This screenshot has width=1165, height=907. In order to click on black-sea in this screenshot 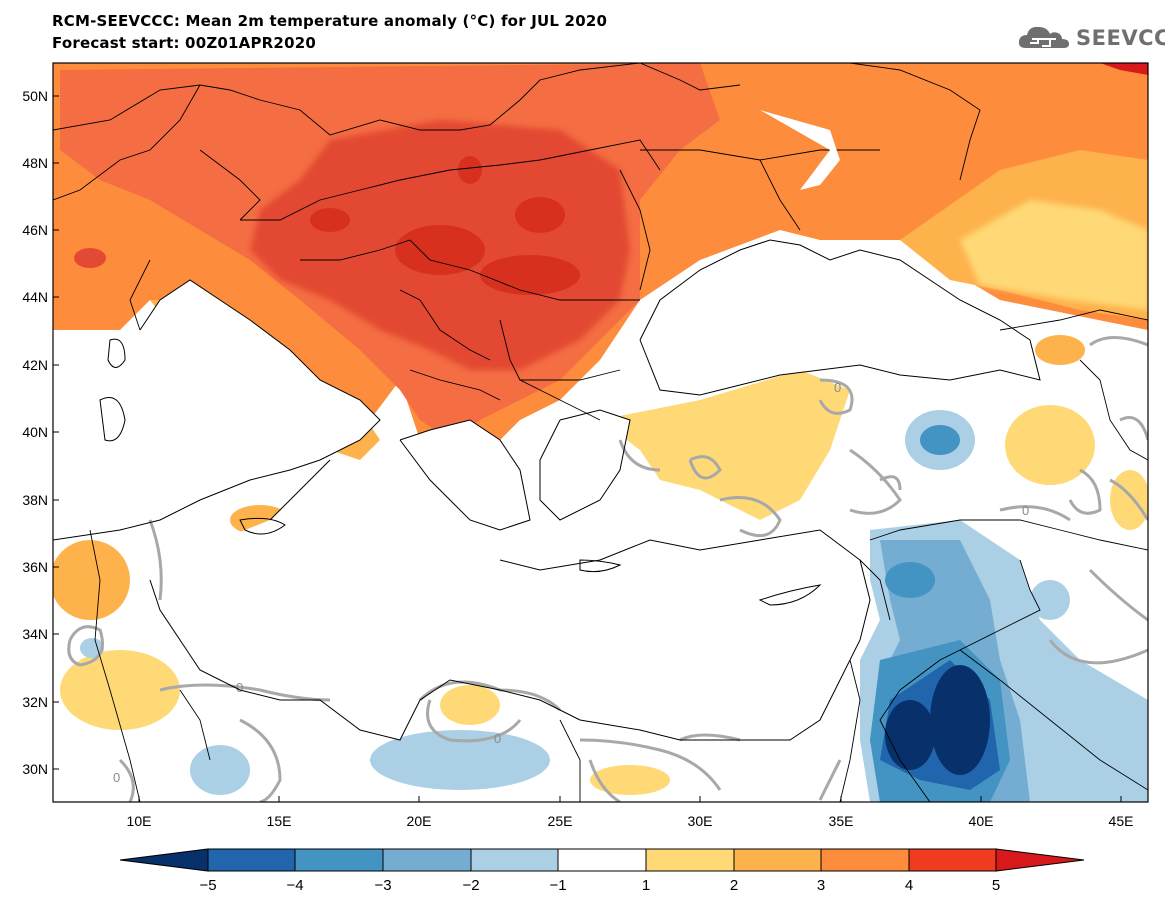, I will do `click(840, 317)`.